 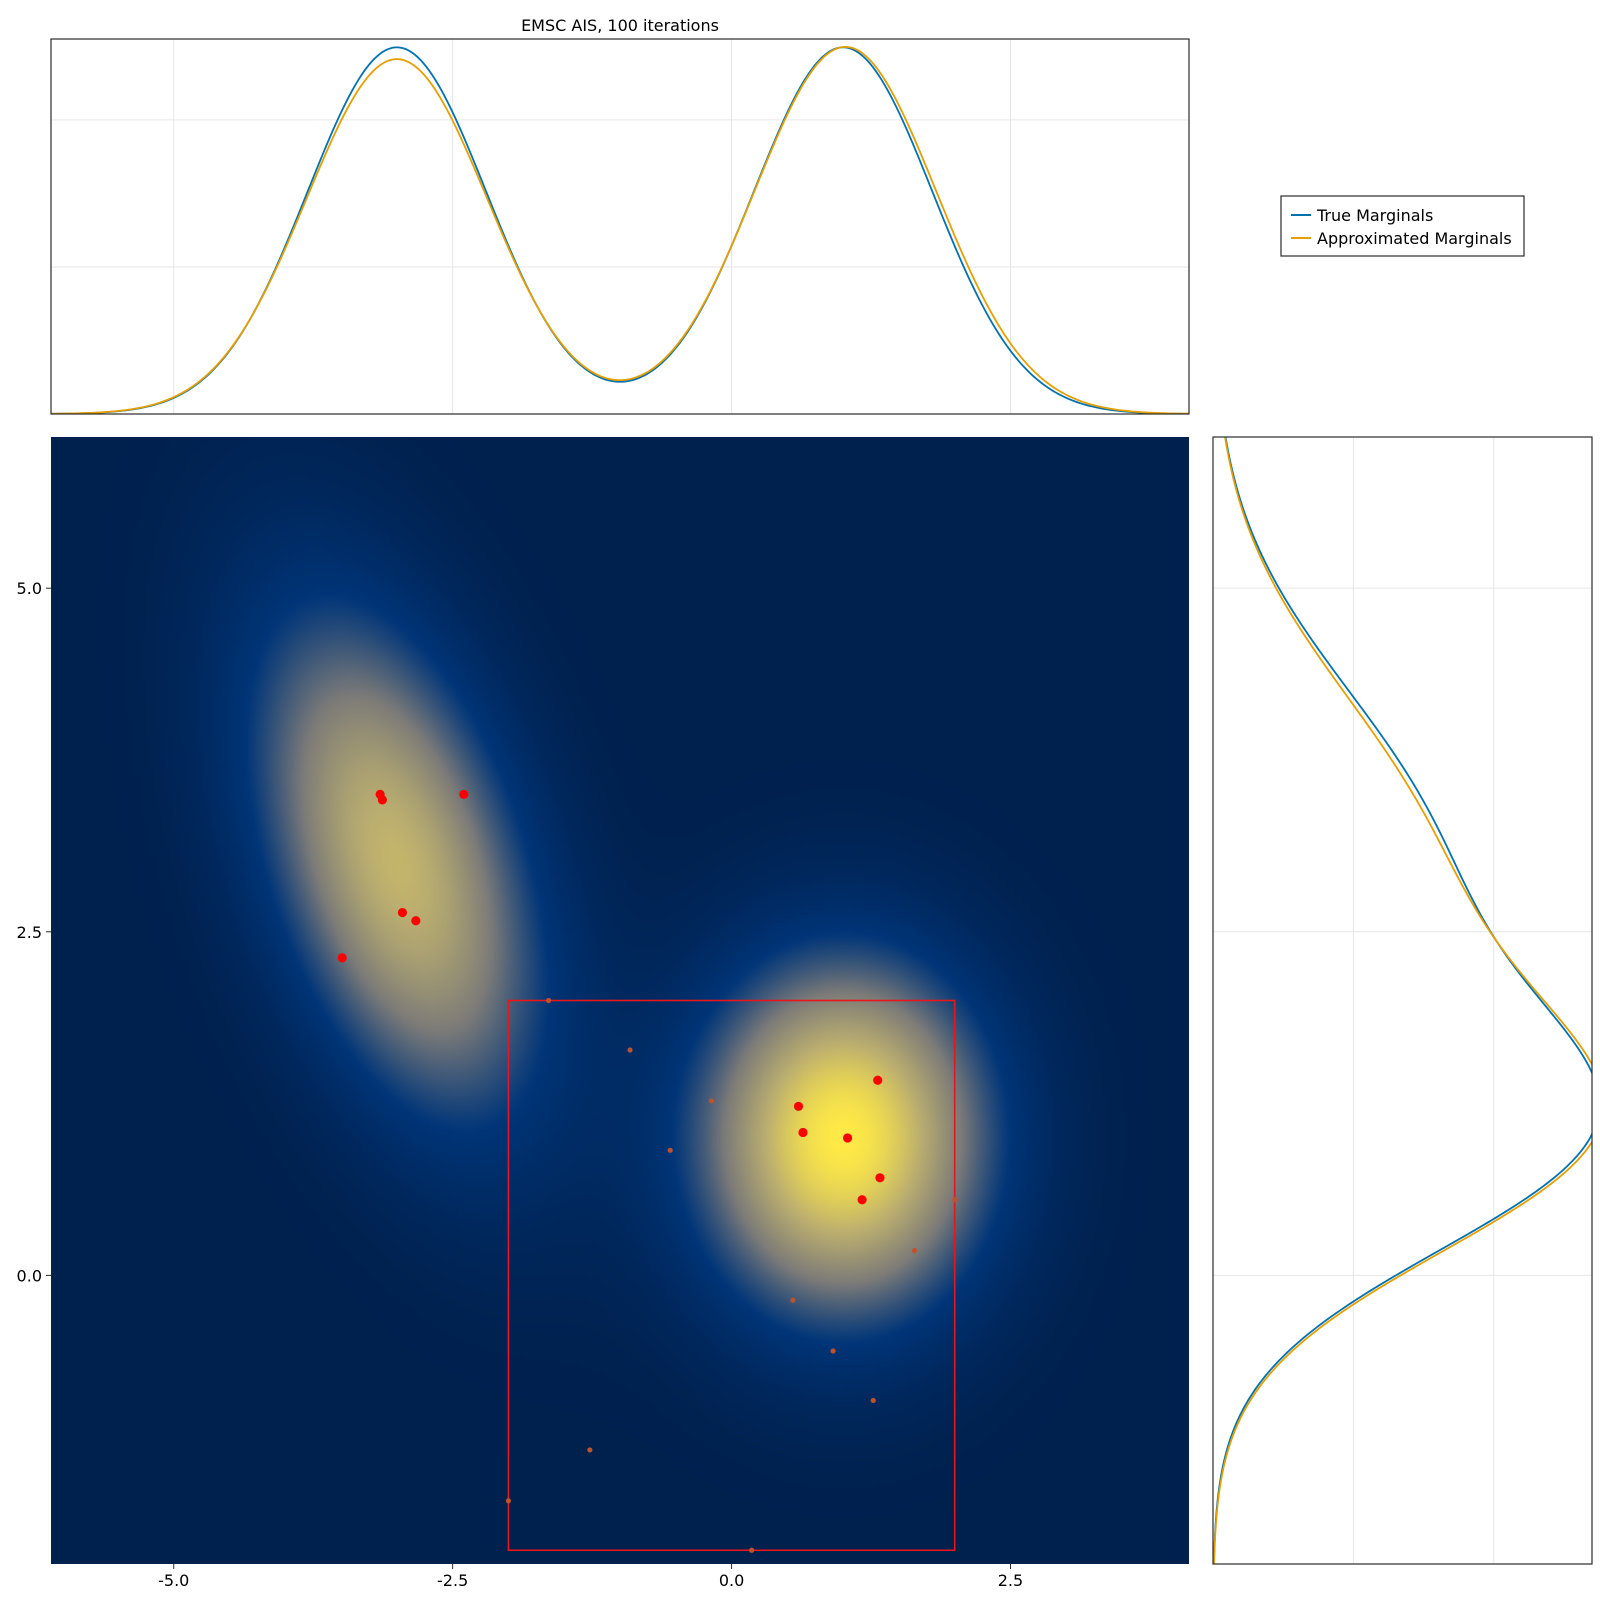 What do you see at coordinates (173, 1580) in the screenshot?
I see `x-tick-label: -5.0` at bounding box center [173, 1580].